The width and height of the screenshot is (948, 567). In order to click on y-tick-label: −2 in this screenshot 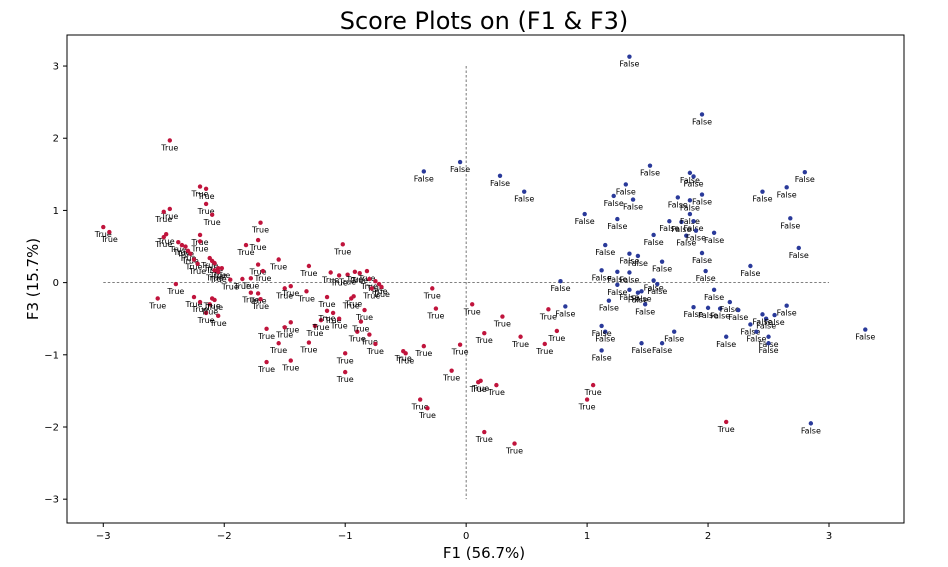, I will do `click(51, 427)`.